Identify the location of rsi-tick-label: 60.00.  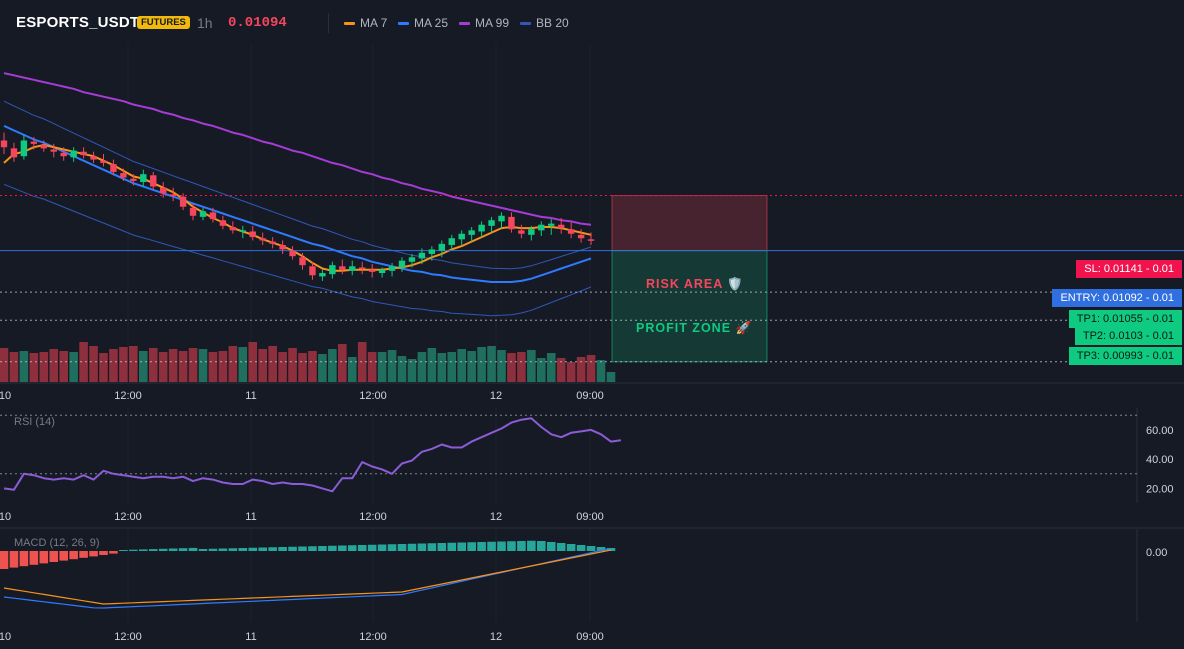
(1160, 431).